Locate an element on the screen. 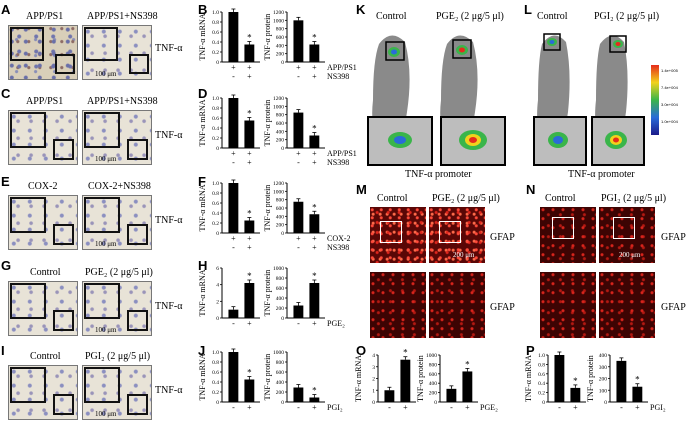 The width and height of the screenshot is (700, 429). b-protein-treat-name: NS398 is located at coordinates (338, 76).